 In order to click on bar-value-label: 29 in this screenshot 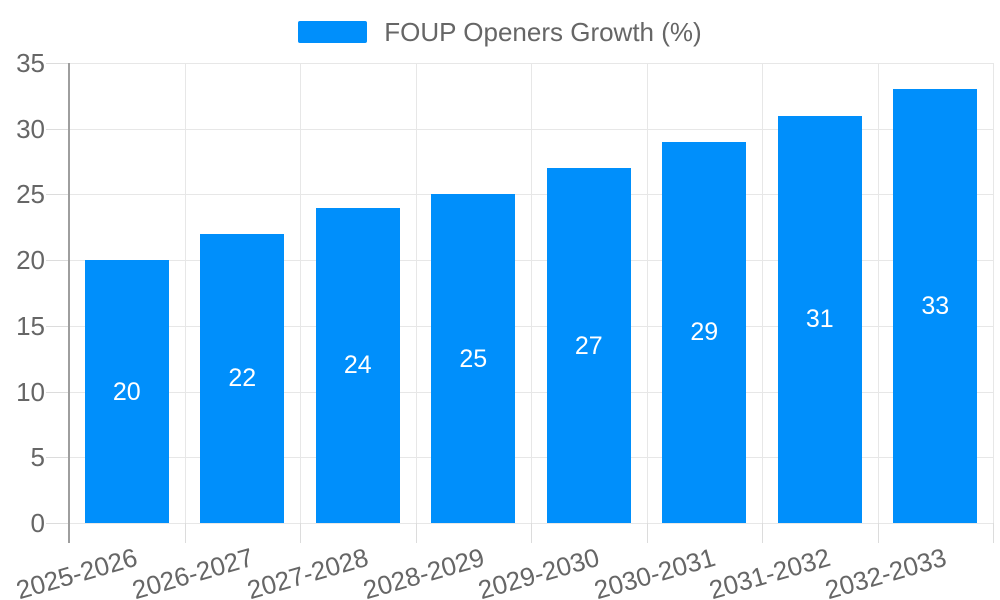, I will do `click(704, 332)`.